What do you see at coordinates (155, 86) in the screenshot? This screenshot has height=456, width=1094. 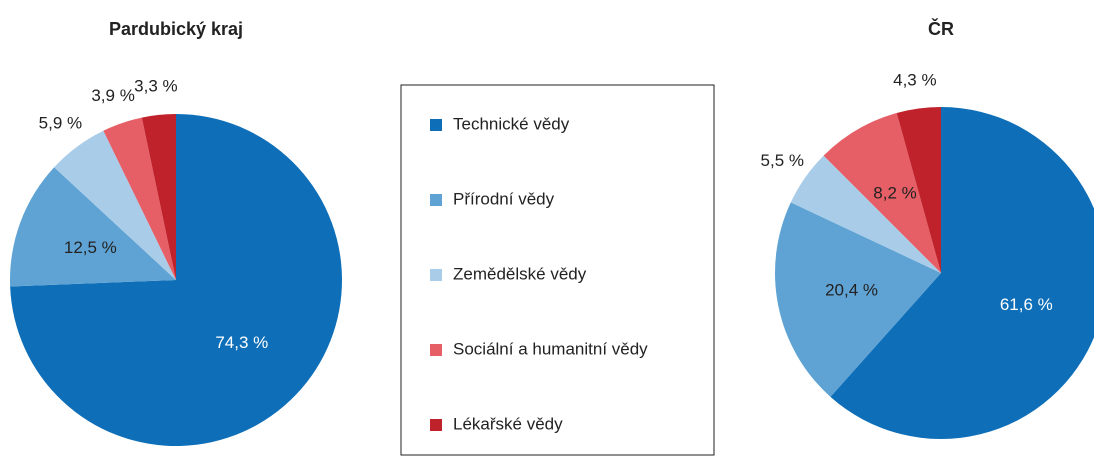 I see `data-label: 3,3 %` at bounding box center [155, 86].